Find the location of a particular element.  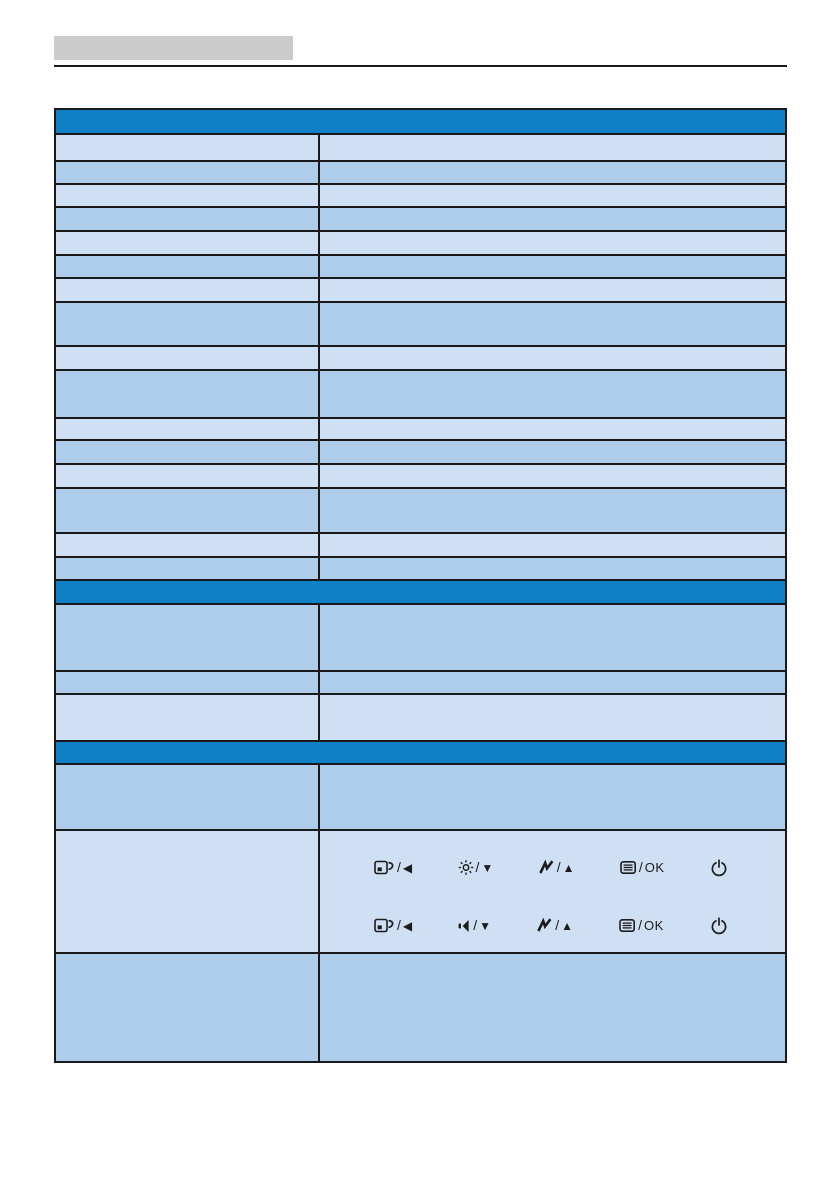

control-keys-row-1: / ◀ / ▼ / ▲ / OK is located at coordinates (551, 868).